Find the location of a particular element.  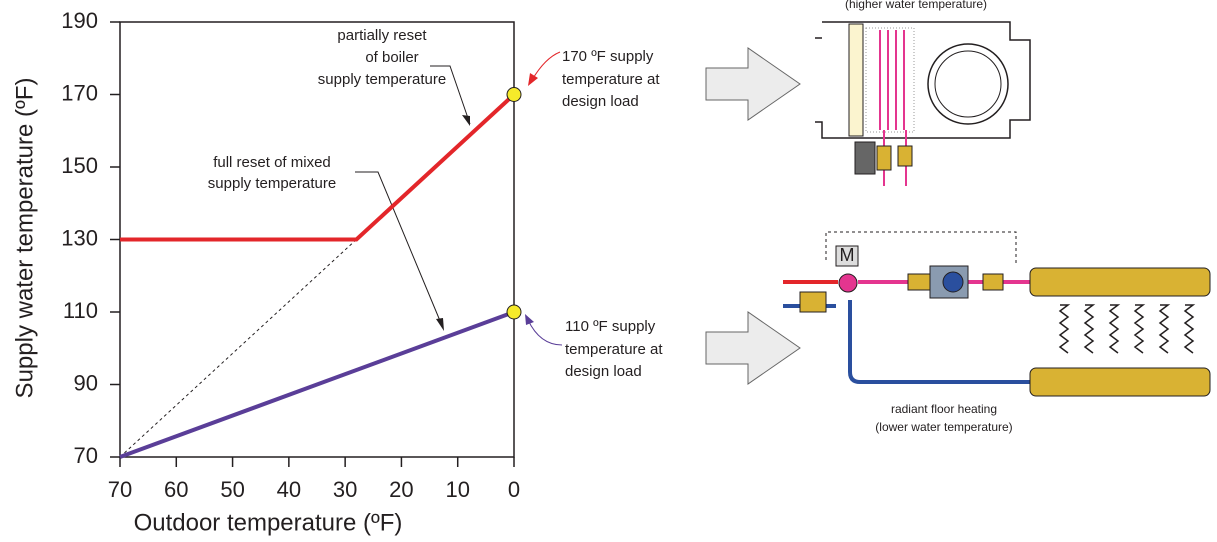

x-axis-title: Outdoor temperature (ºF) is located at coordinates (268, 522).